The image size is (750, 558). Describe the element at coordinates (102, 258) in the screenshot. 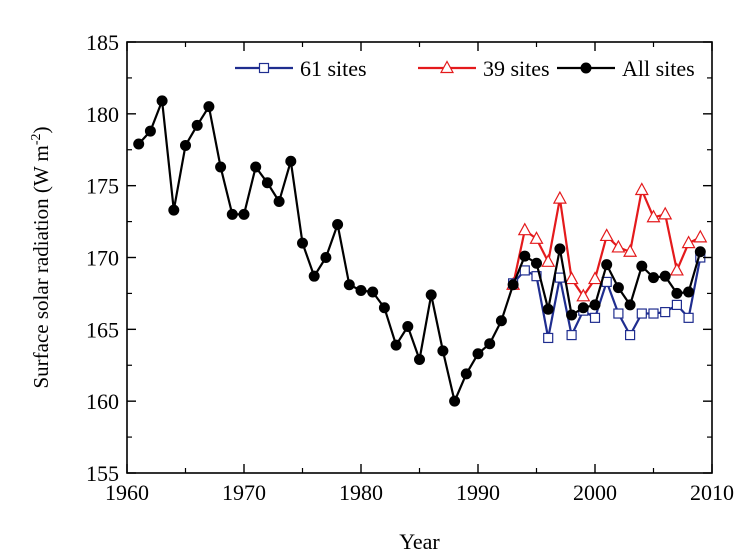

I see `y-tick-label: 170` at that location.